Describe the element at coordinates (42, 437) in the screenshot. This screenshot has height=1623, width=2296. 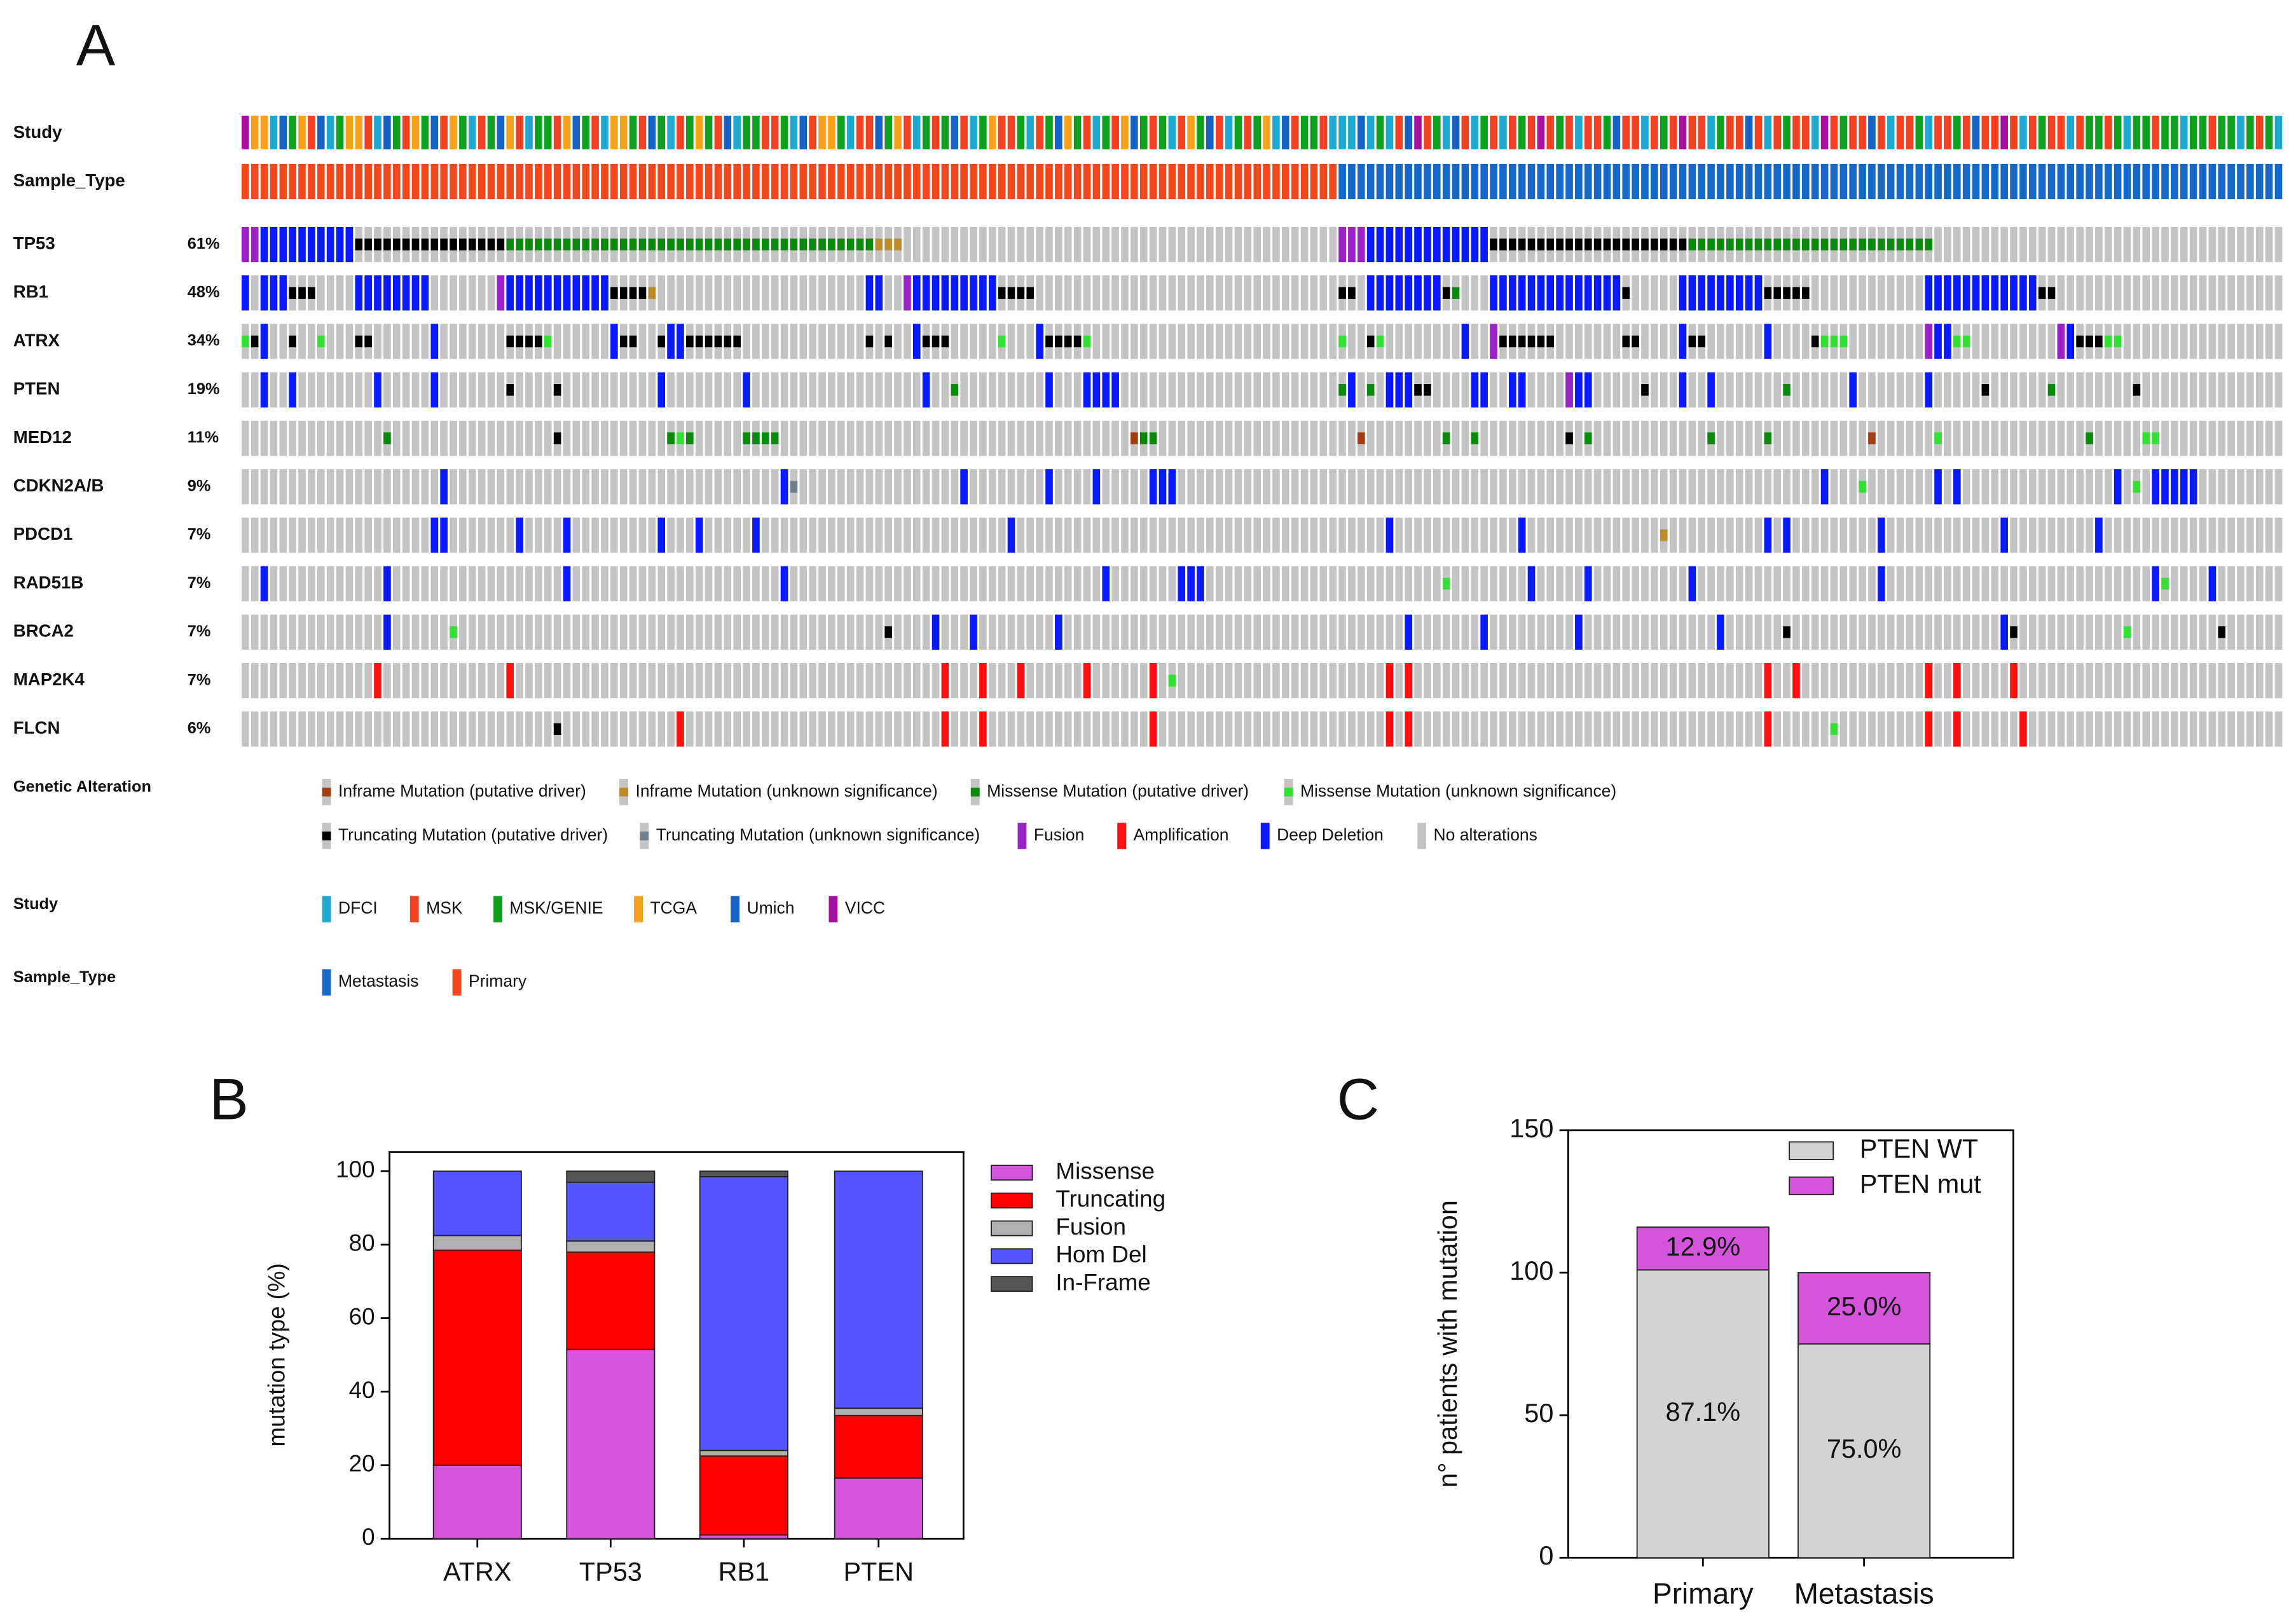
I see `gene-label: MED12` at that location.